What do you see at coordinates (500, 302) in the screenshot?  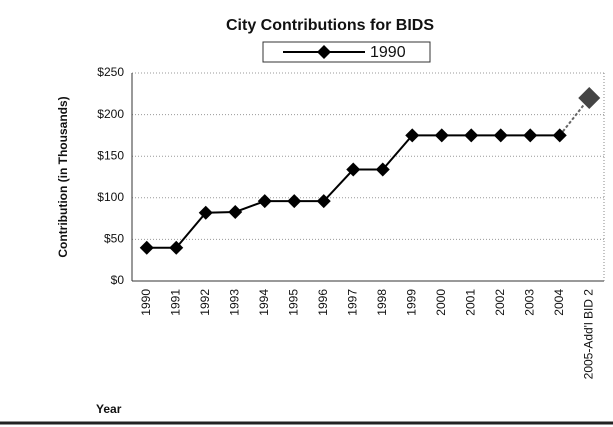 I see `x-tick-label: 2002` at bounding box center [500, 302].